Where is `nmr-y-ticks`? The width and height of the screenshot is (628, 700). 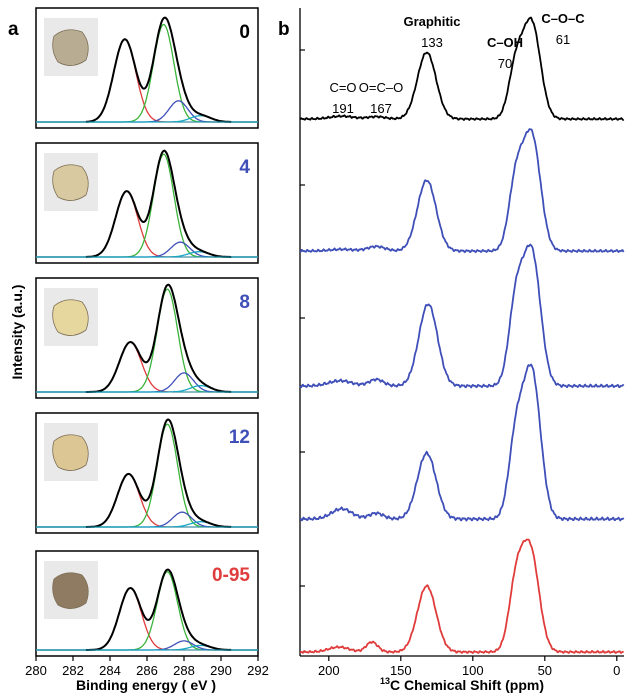 nmr-y-ticks is located at coordinates (302, 351).